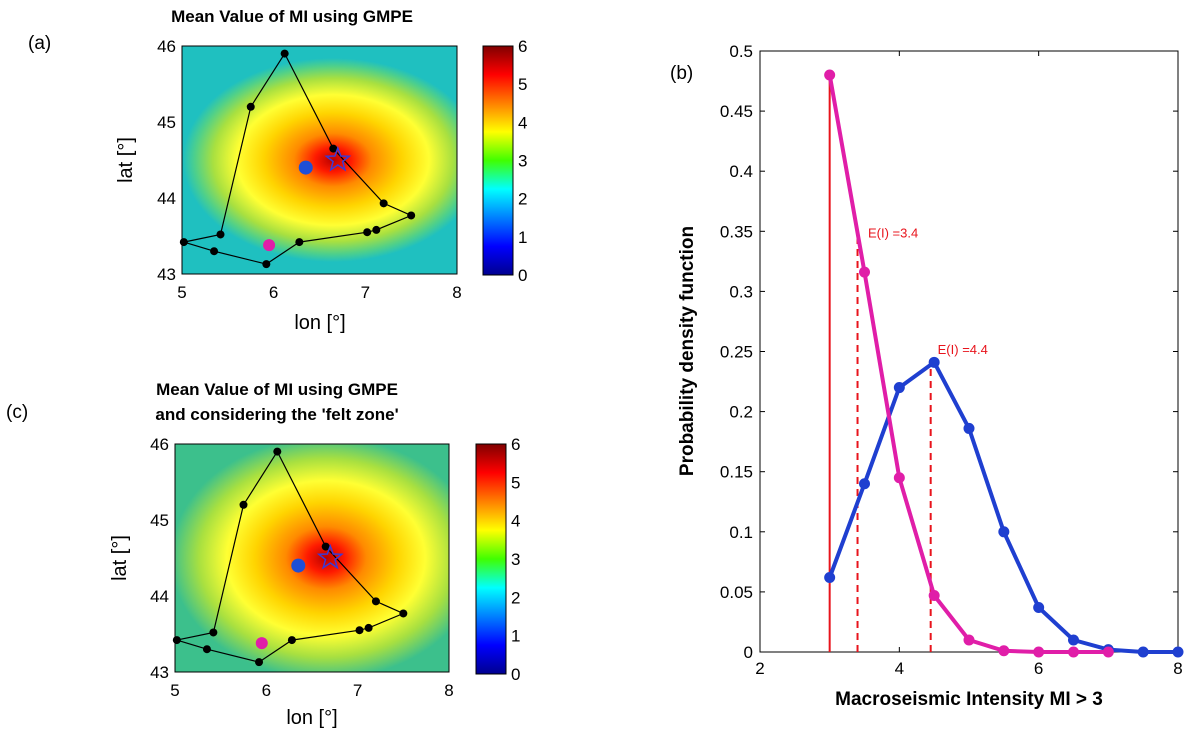 This screenshot has width=1184, height=731. I want to click on chart-b-ytick-label: 0.4, so click(741, 171).